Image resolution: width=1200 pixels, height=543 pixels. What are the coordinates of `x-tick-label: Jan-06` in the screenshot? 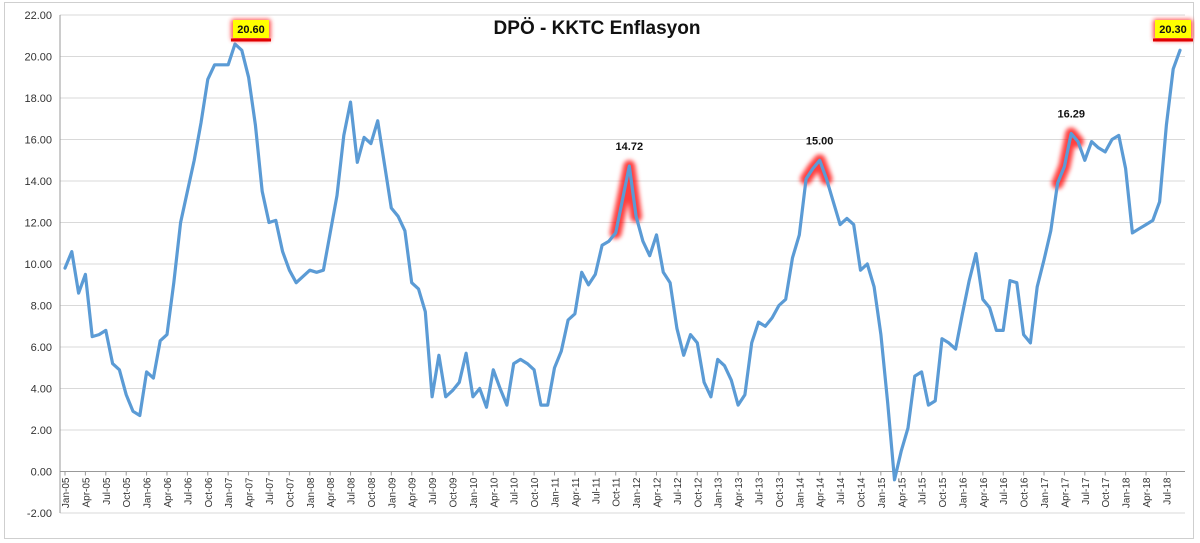 It's located at (148, 492).